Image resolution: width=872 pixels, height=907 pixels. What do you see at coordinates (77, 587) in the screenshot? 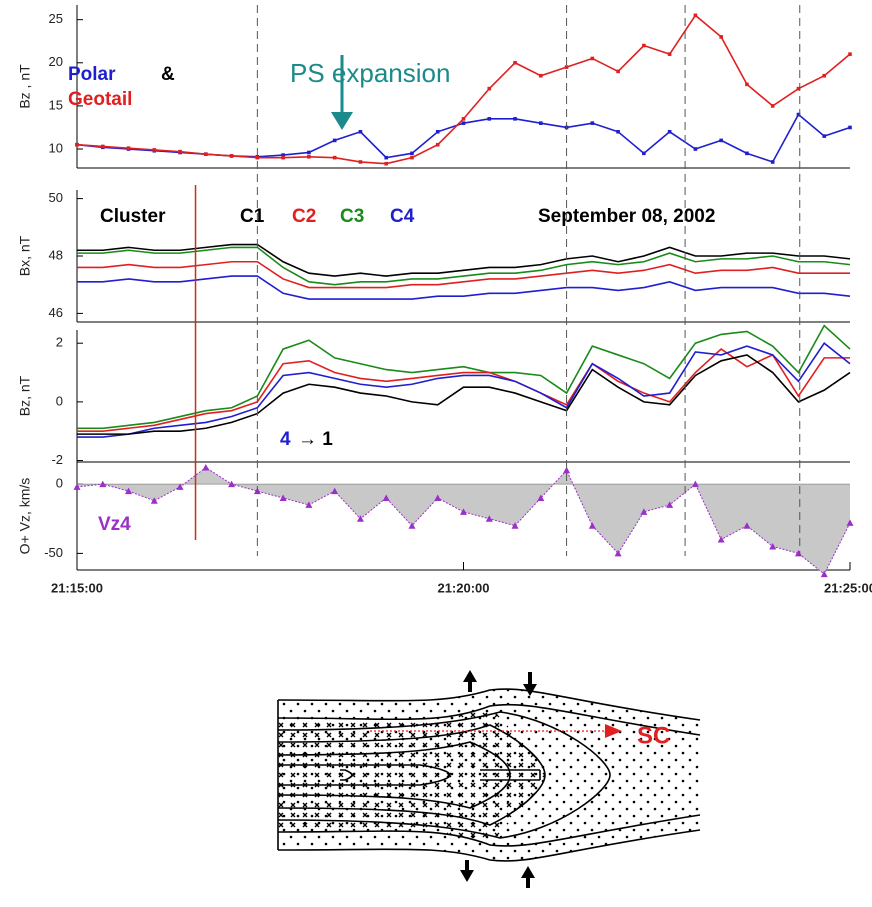
I see `x-tick-label: 21:15:00` at bounding box center [77, 587].